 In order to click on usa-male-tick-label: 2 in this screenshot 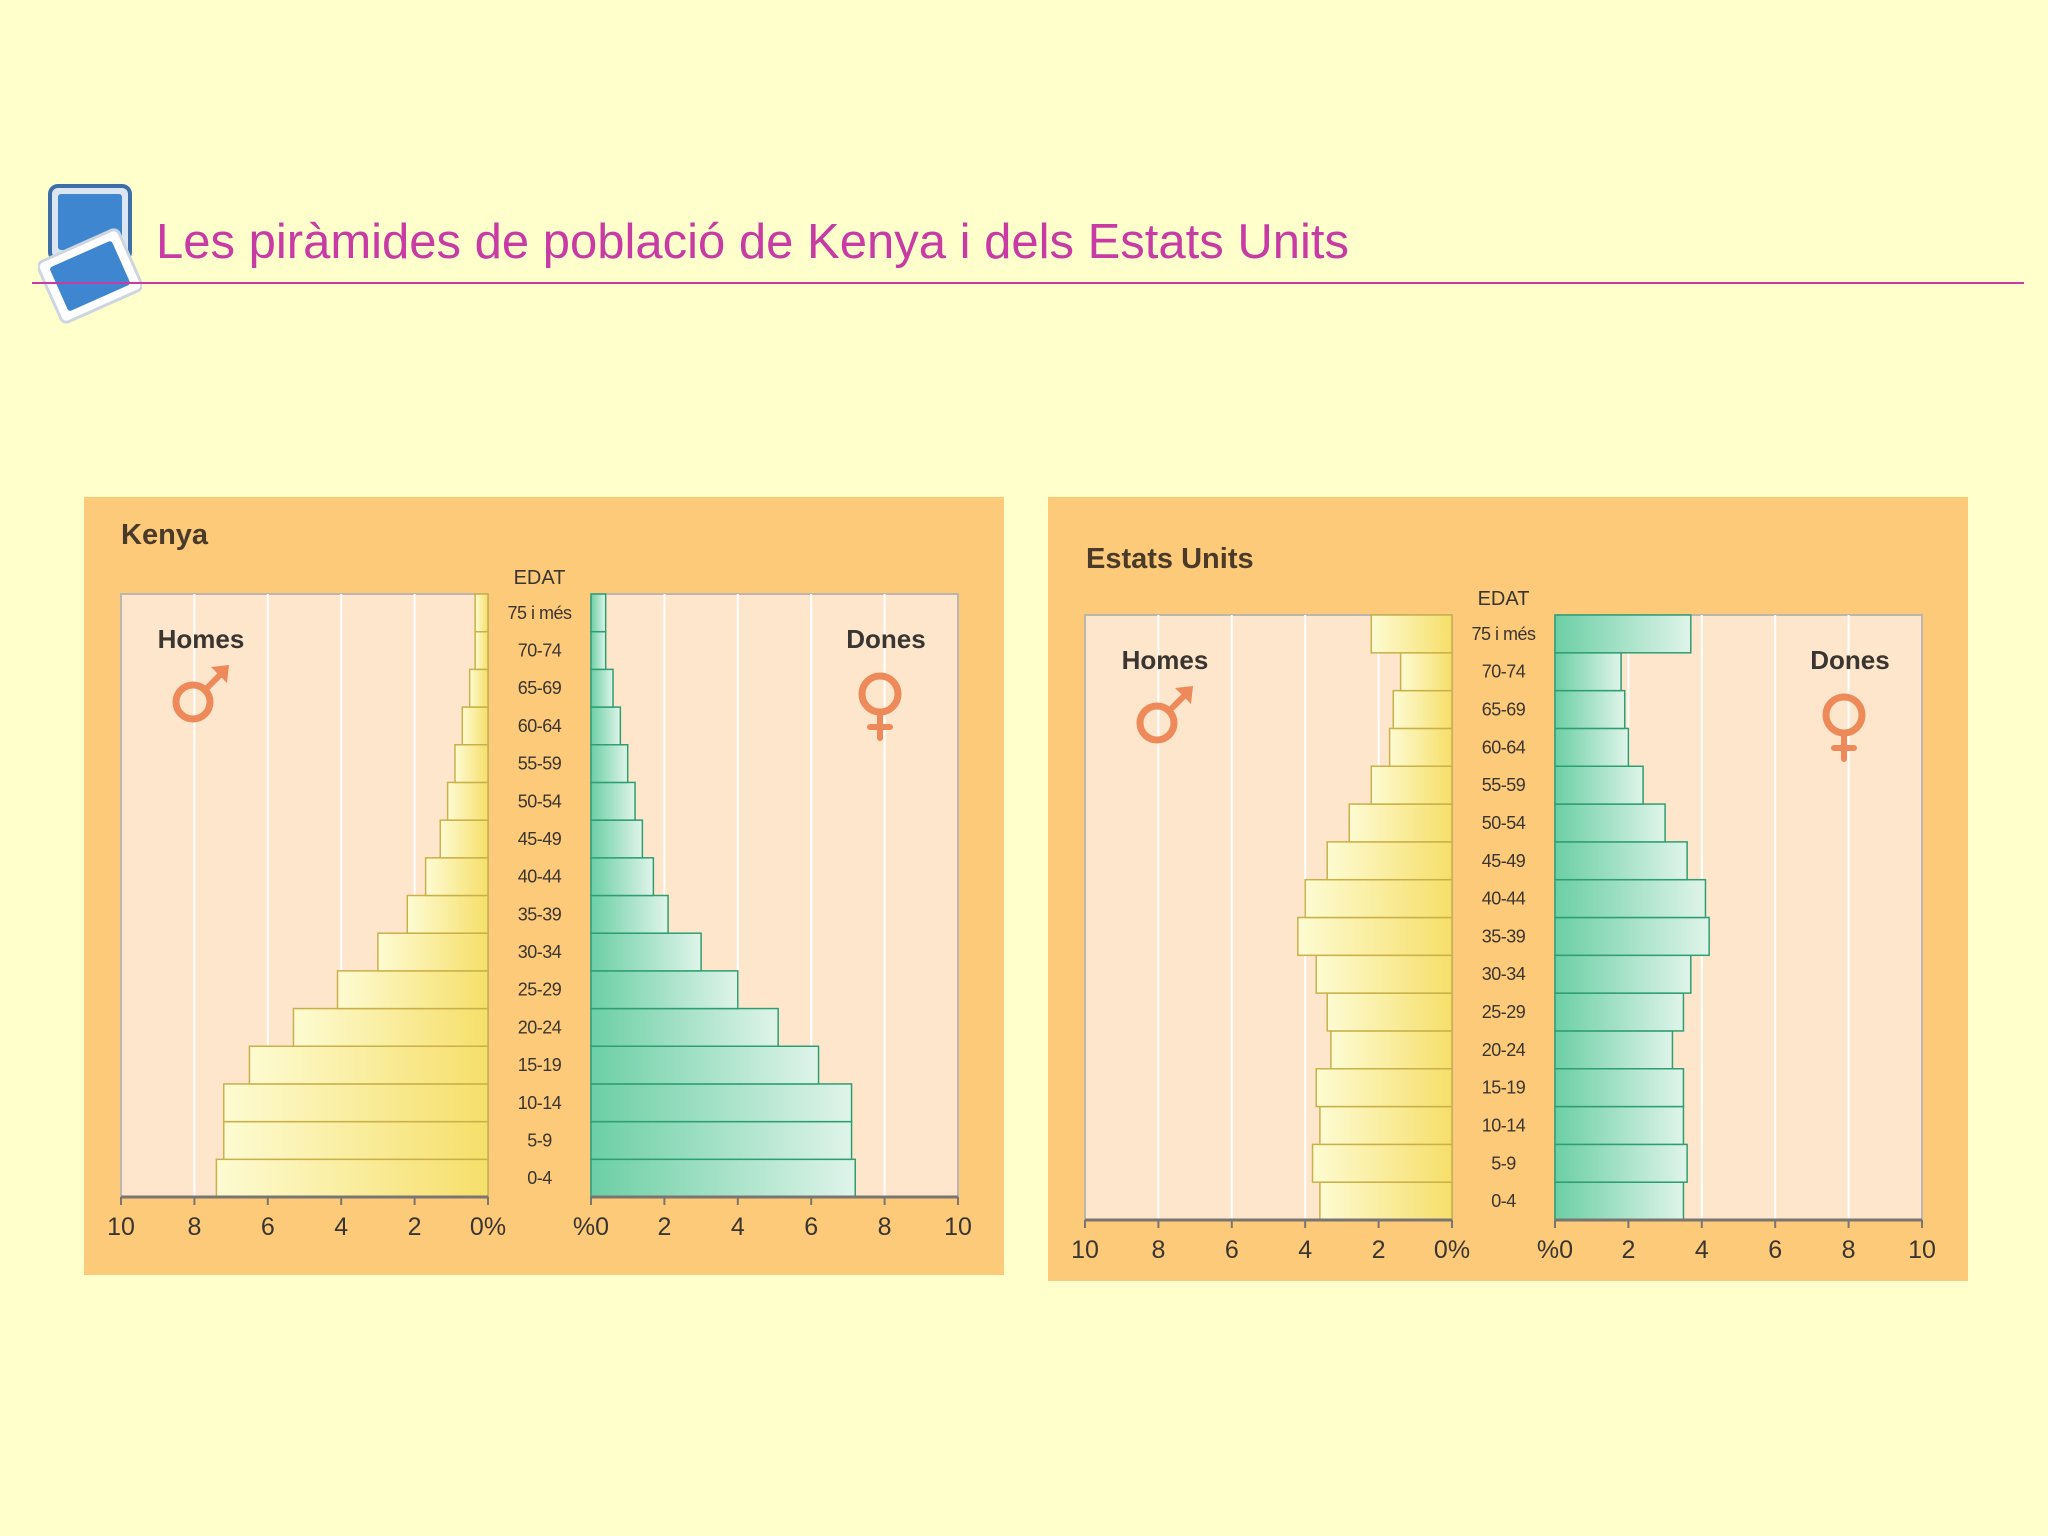, I will do `click(1379, 1250)`.